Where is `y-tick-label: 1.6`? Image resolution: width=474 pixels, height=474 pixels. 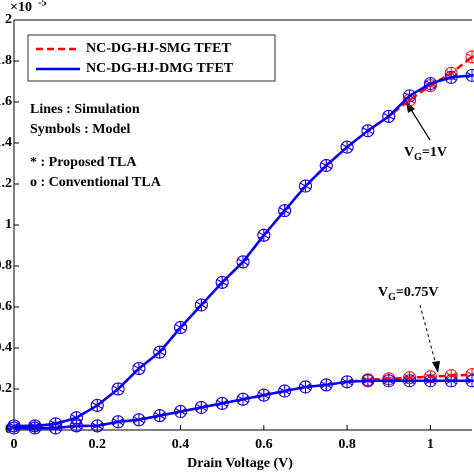 y-tick-label: 1.6 is located at coordinates (6, 101).